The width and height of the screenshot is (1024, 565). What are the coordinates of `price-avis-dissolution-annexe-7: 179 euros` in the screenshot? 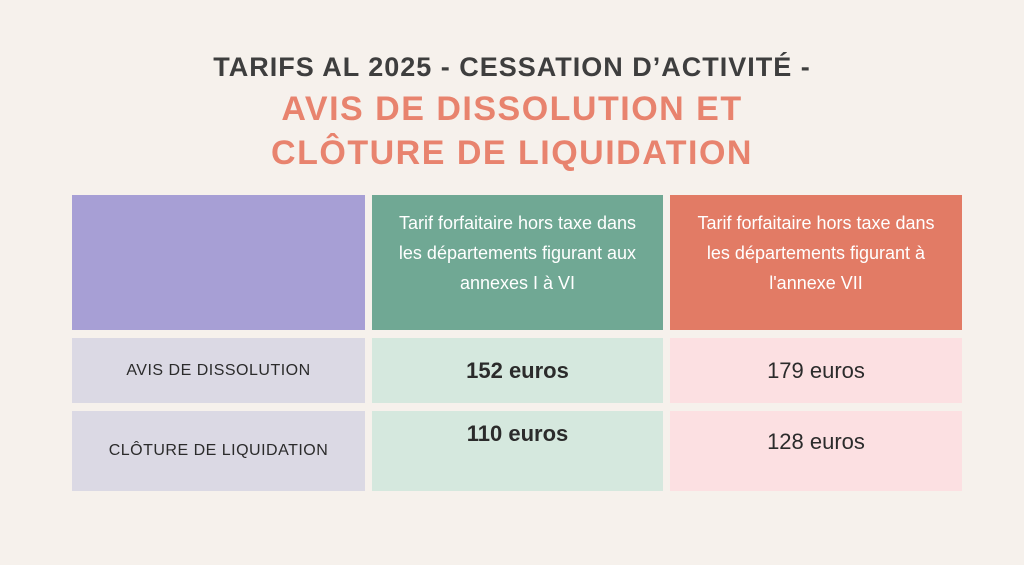 It's located at (816, 370).